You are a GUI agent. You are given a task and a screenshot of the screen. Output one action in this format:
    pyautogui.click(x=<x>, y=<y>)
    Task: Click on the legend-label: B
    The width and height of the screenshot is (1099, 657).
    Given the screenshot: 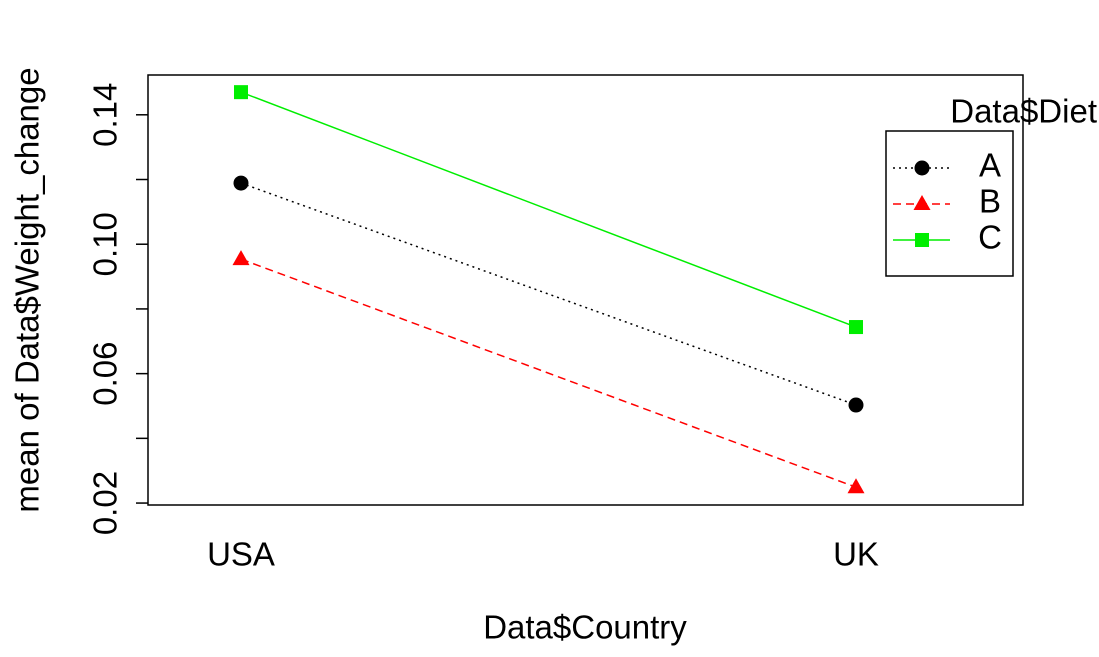 What is the action you would take?
    pyautogui.click(x=990, y=201)
    